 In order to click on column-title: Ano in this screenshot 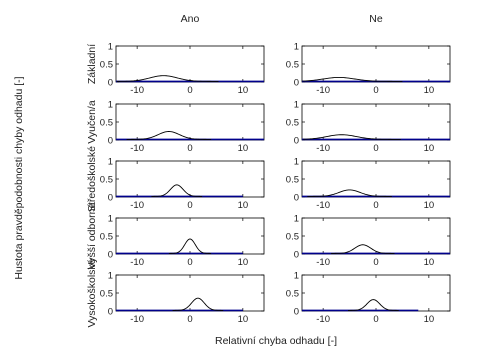, I will do `click(190, 19)`.